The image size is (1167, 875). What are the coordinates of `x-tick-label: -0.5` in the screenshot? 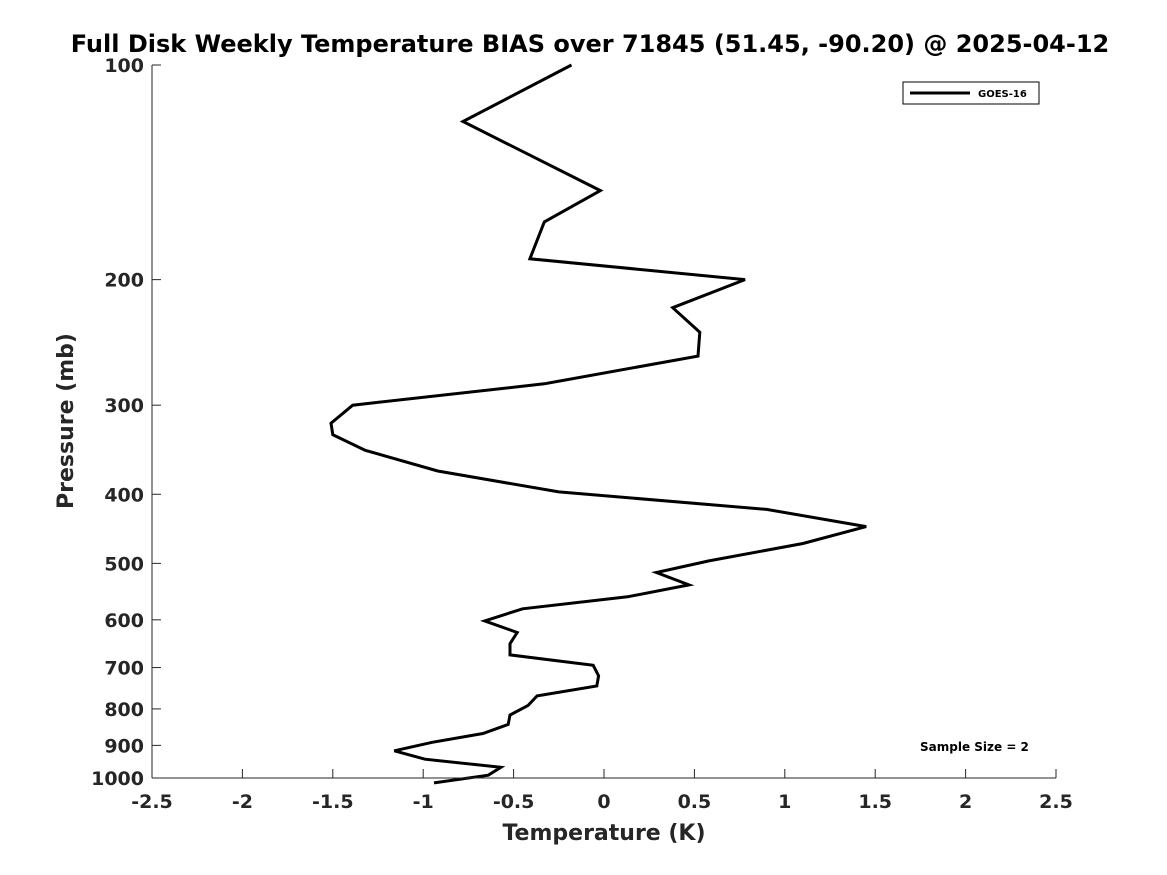 It's located at (514, 802).